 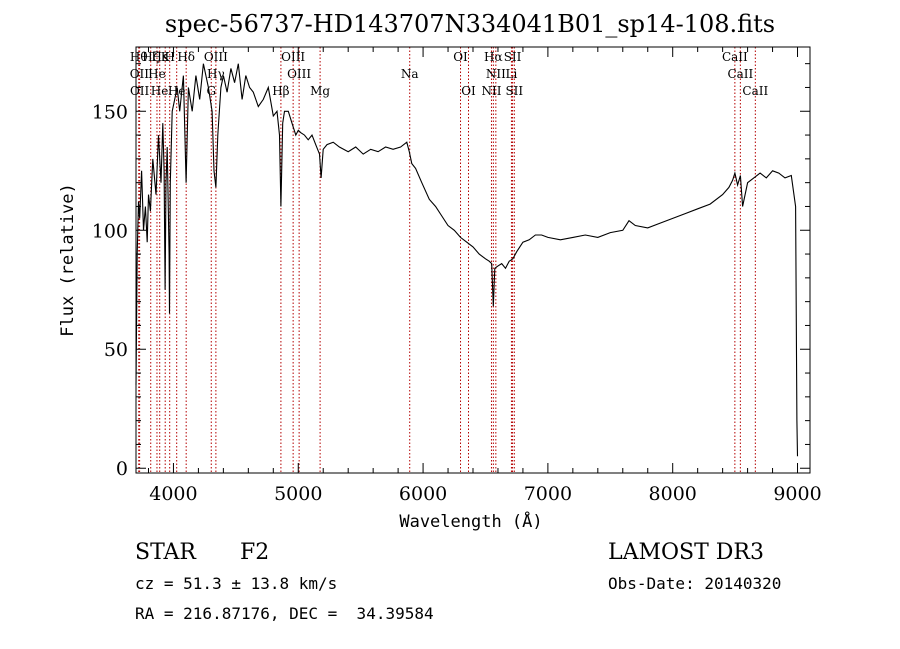 I want to click on line-label-mid-7: CaII, so click(x=740, y=74).